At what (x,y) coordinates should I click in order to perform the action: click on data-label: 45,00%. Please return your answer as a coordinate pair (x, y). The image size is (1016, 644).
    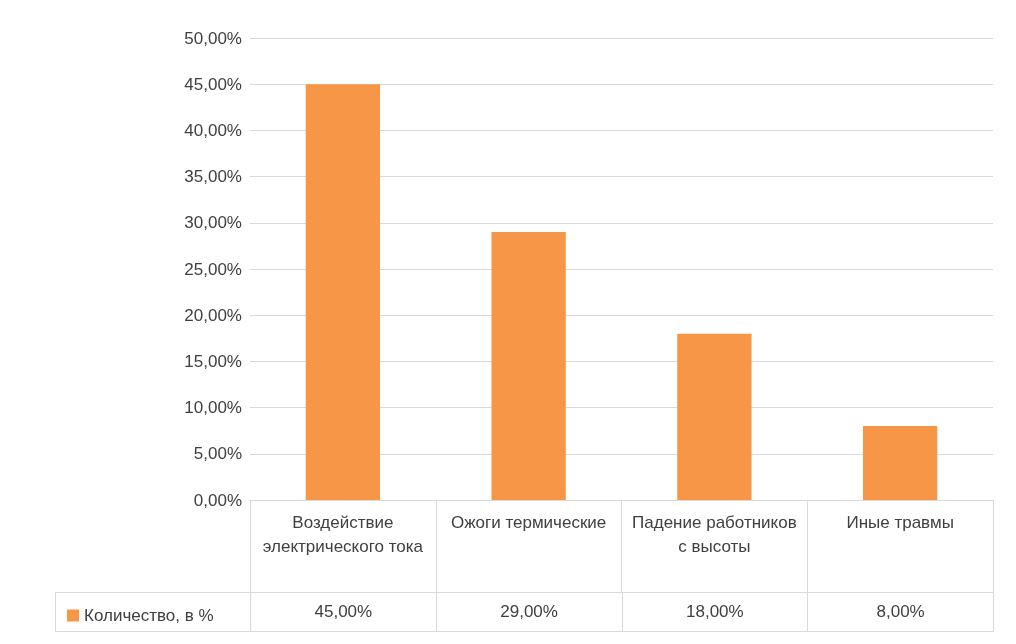
    Looking at the image, I should click on (343, 612).